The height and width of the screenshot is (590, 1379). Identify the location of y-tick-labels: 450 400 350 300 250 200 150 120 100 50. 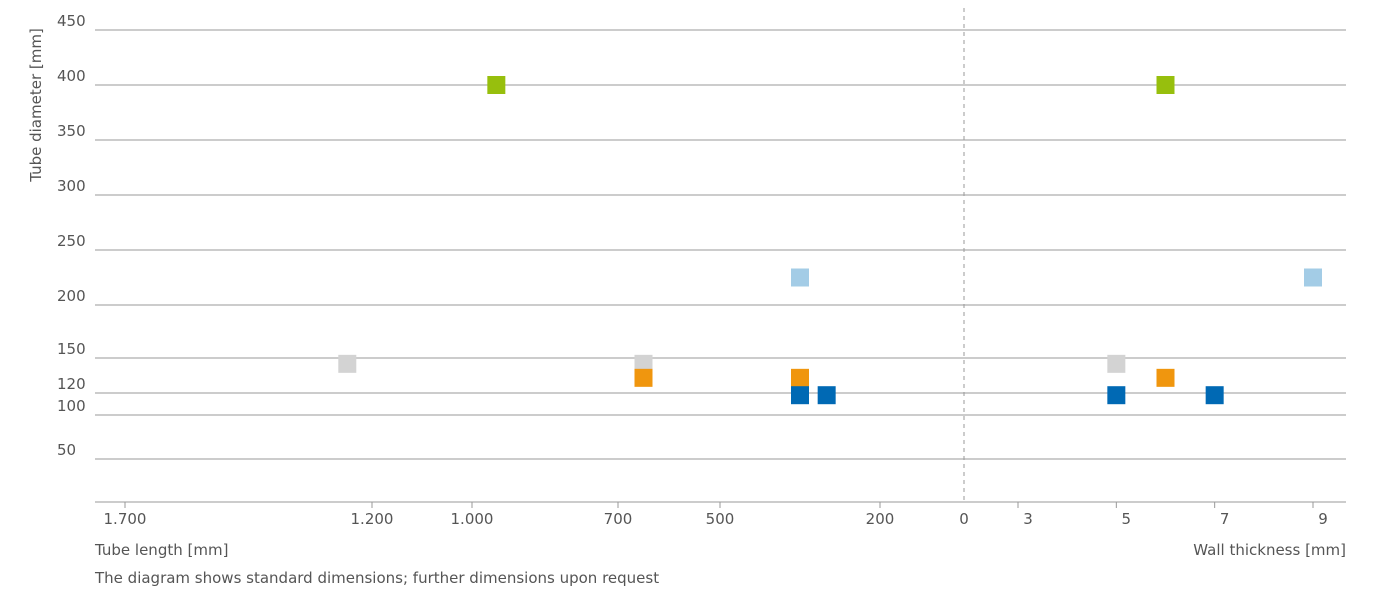
(71, 235).